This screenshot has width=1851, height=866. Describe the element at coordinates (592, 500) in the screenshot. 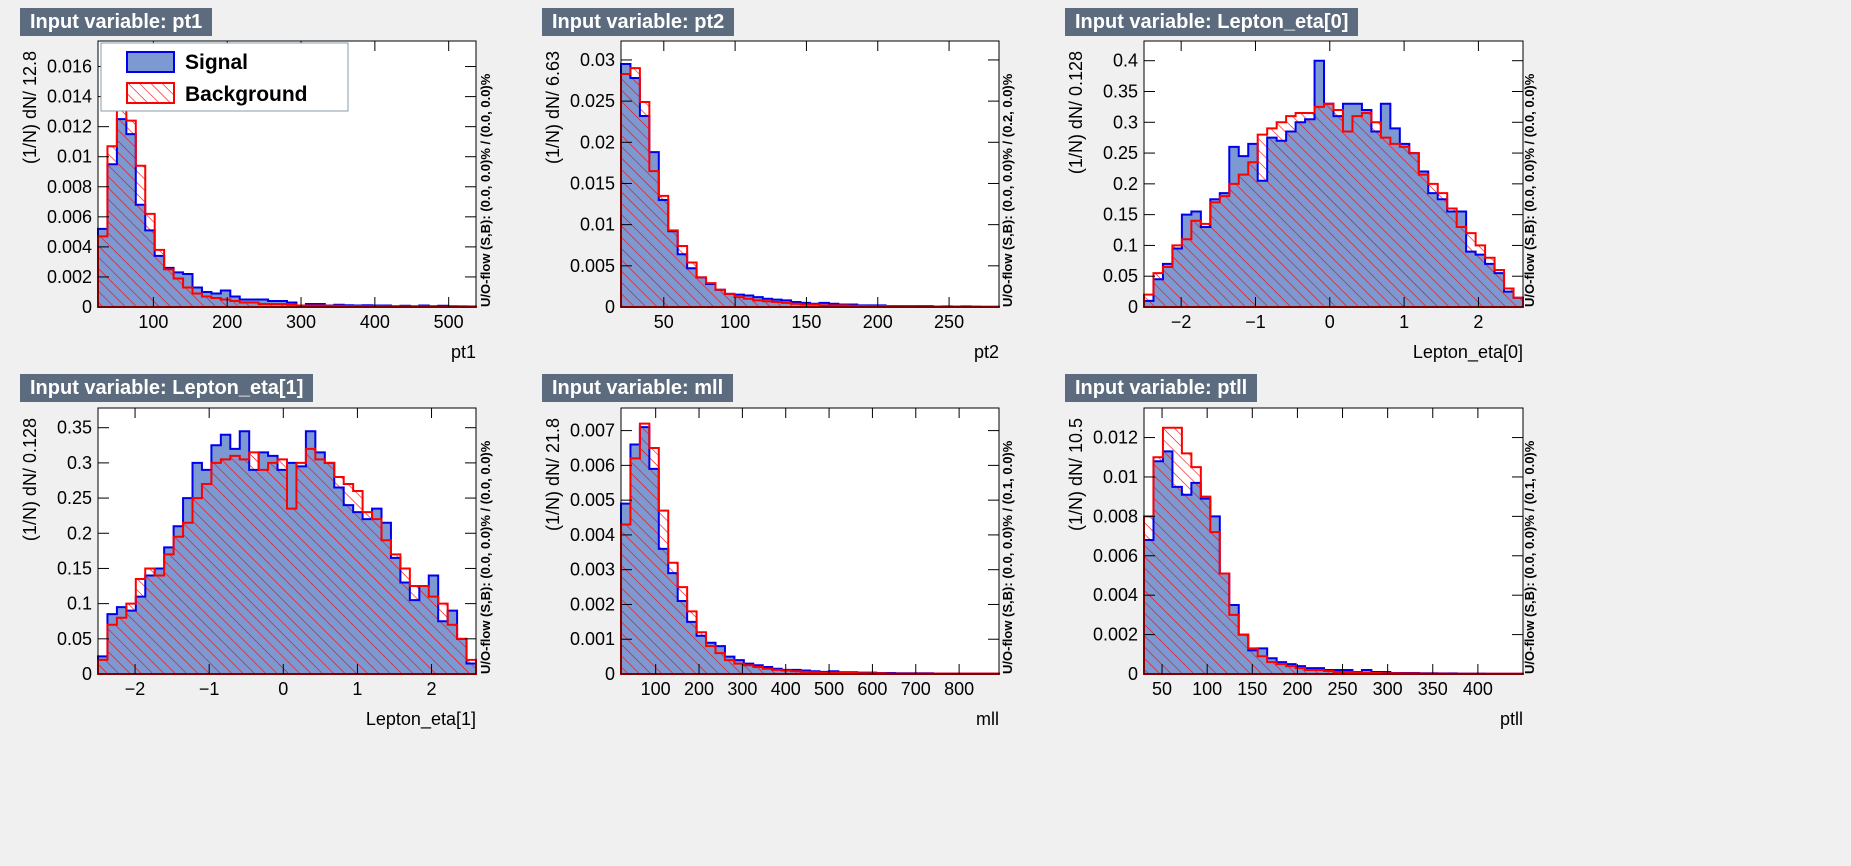

I see `y-tick-label: 0.005` at that location.